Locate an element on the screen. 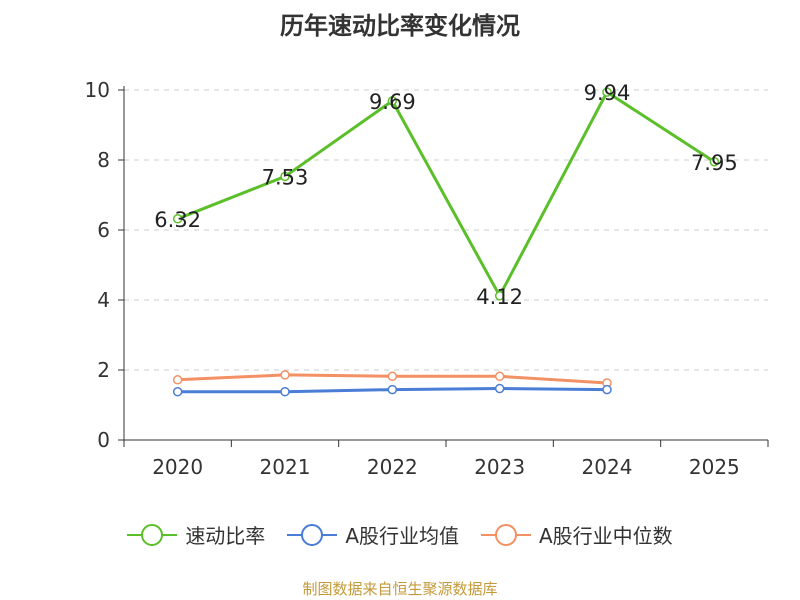  y-tick-label: 10 is located at coordinates (97, 90).